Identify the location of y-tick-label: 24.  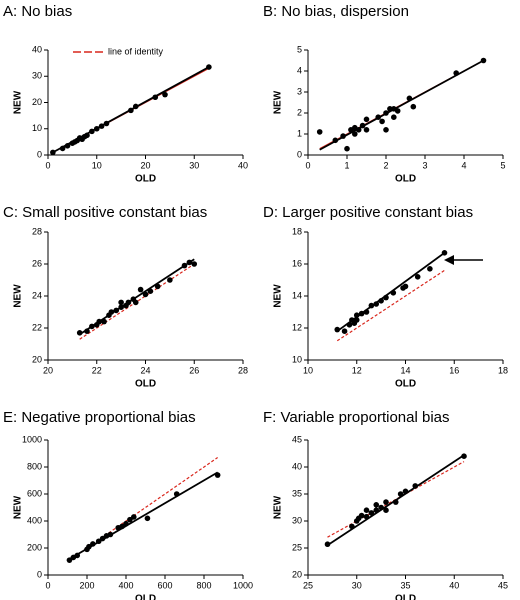
(37, 295).